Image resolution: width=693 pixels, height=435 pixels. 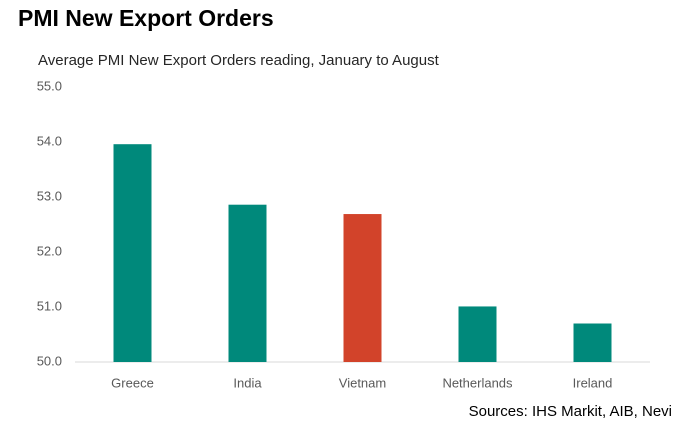 I want to click on chart-title: PMI New Export Orders, so click(x=146, y=18).